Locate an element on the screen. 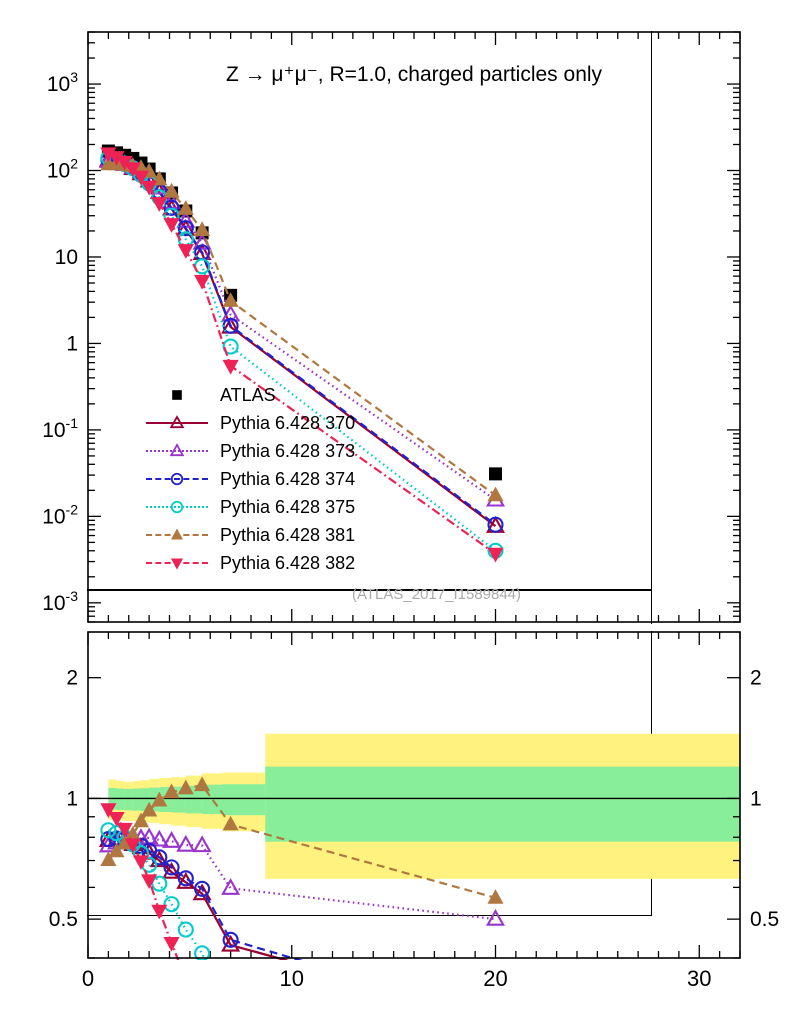 The width and height of the screenshot is (786, 1024). legend-key-py373 is located at coordinates (177, 451).